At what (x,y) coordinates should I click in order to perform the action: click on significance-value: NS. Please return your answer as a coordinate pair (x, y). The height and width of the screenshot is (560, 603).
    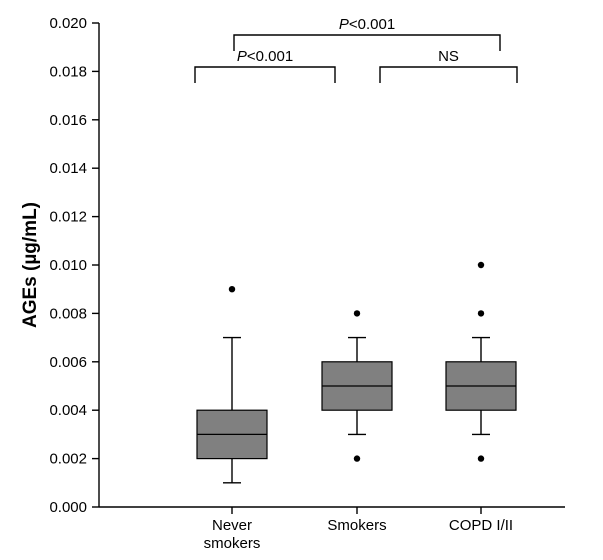
    Looking at the image, I should click on (448, 56).